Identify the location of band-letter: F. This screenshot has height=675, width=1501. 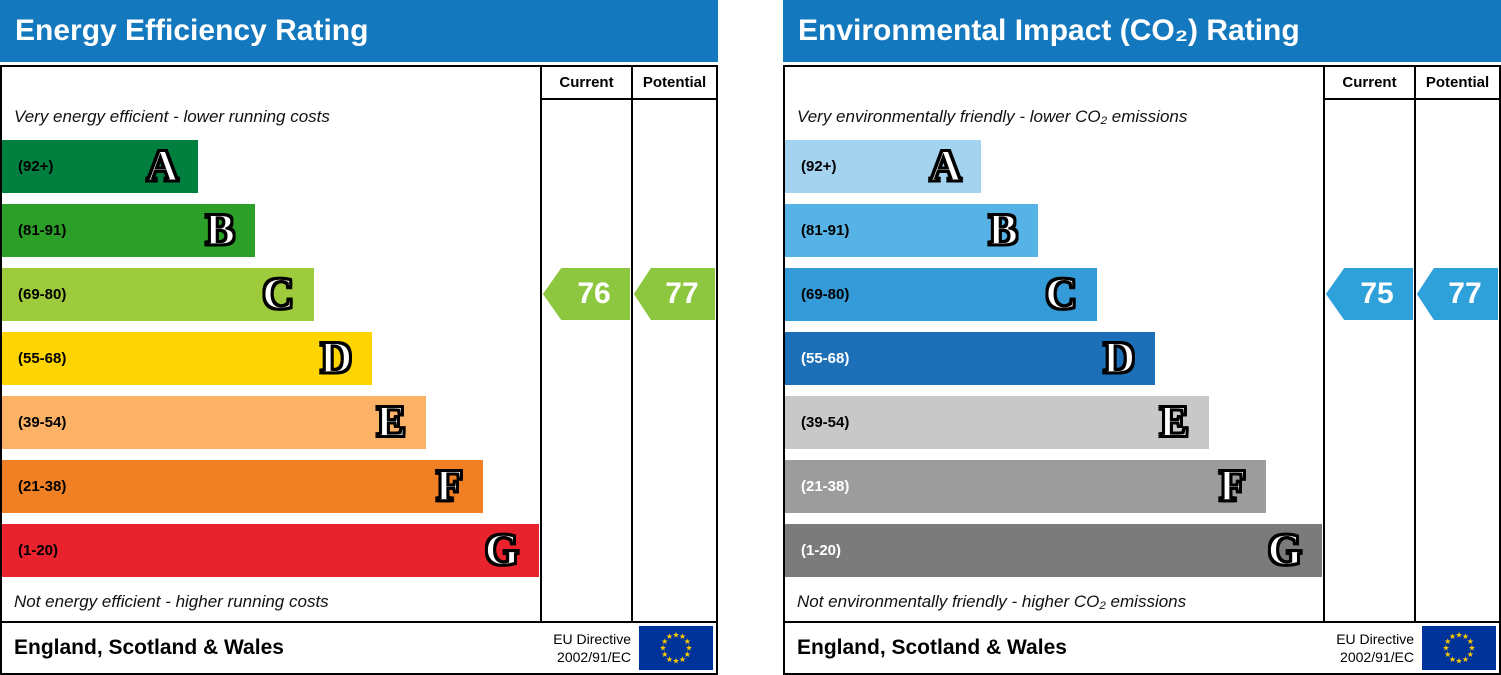
(1232, 485).